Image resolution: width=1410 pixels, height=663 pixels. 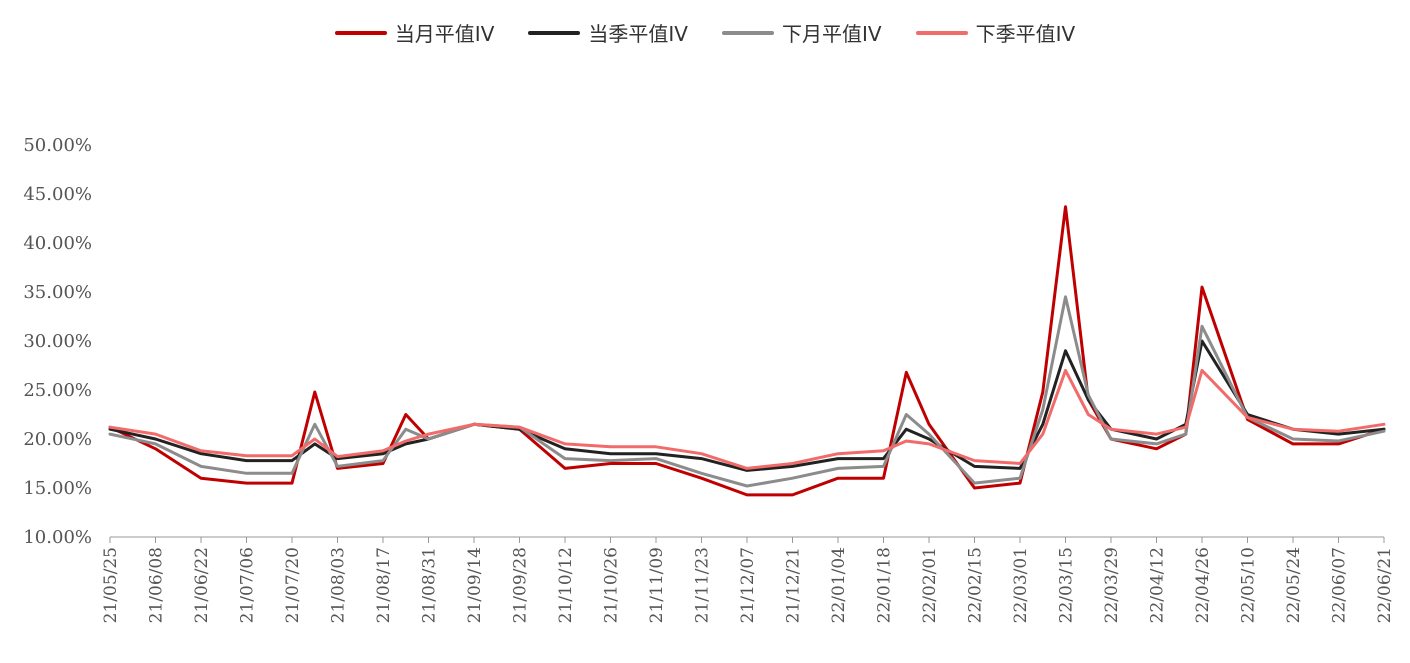 I want to click on legend-item: 下月平值IV, so click(x=802, y=32).